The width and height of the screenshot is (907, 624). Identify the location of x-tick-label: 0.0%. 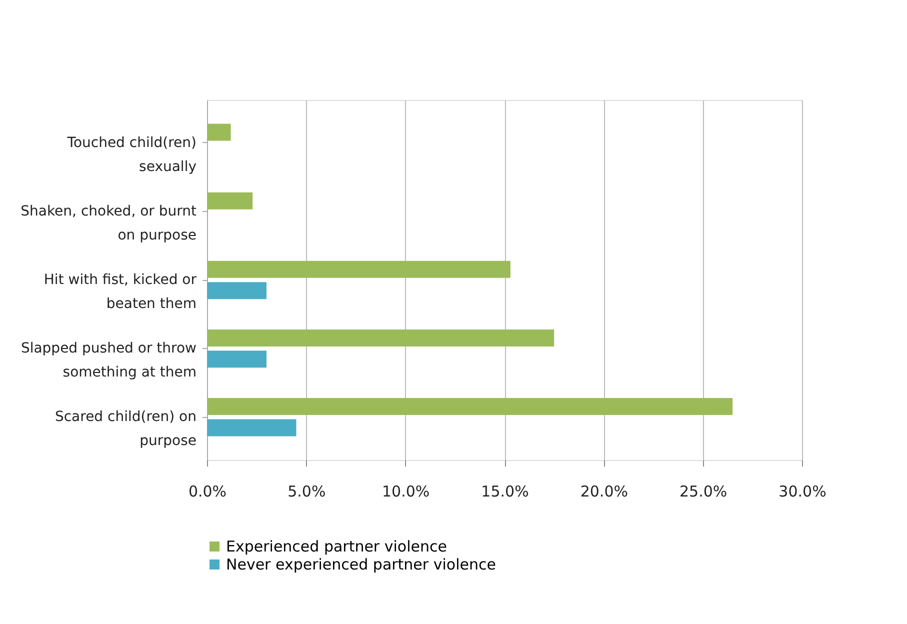
(207, 491).